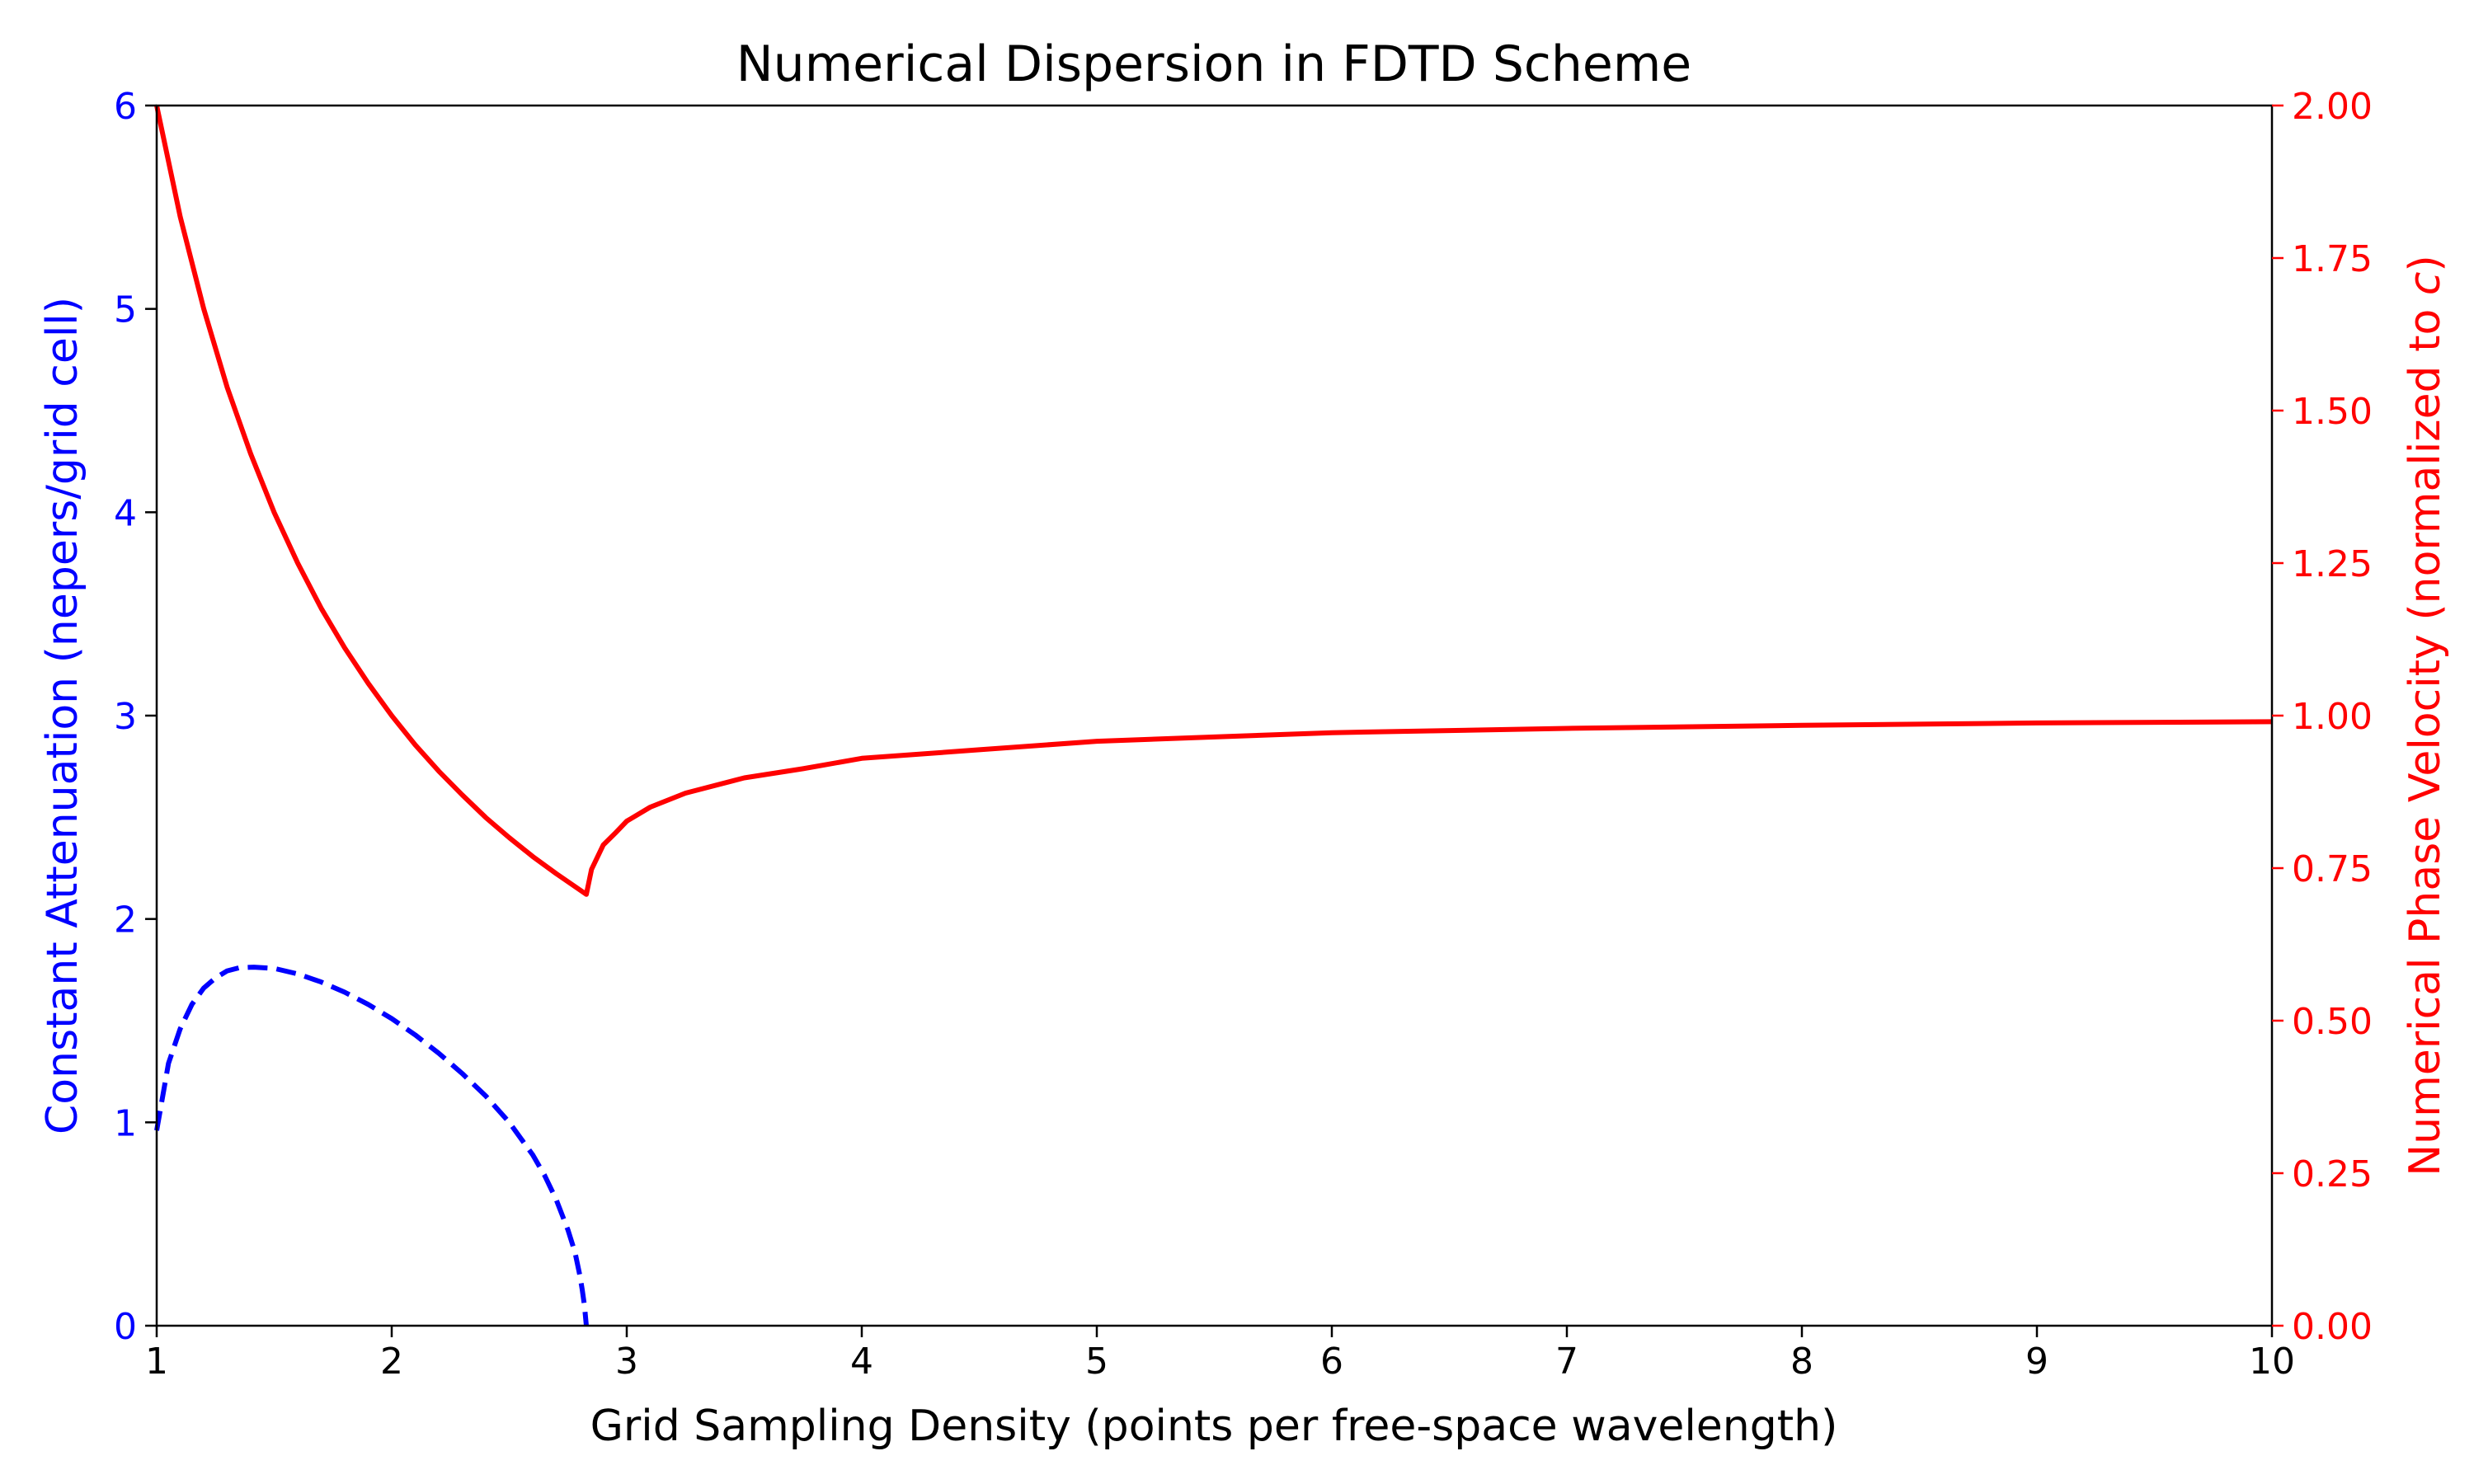 This screenshot has height=1484, width=2474. What do you see at coordinates (2332, 259) in the screenshot?
I see `y-right-tick-label: 1.75` at bounding box center [2332, 259].